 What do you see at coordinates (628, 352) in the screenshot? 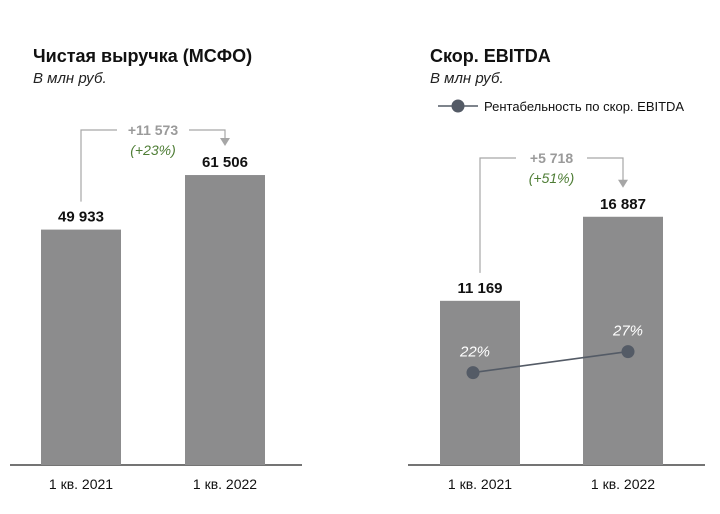
I see `margin-point-2022` at bounding box center [628, 352].